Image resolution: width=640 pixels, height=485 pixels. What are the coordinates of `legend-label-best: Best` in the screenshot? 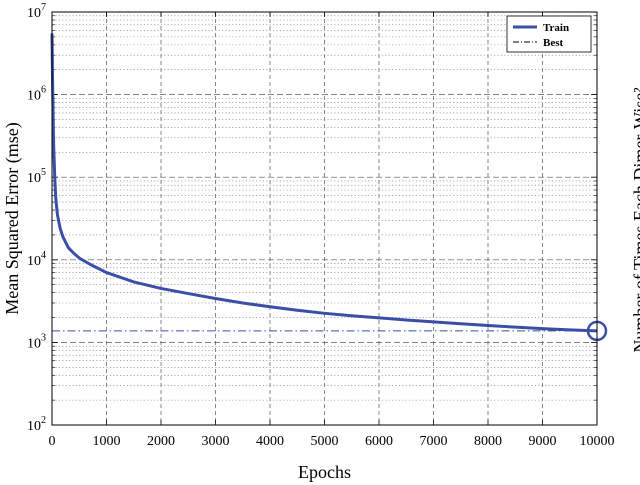 It's located at (553, 43).